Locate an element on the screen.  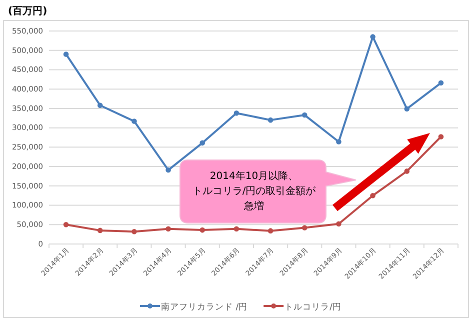
speech-callout: 2014年10月以降、トルコリラ/円の取引金額が急増 is located at coordinates (268, 192).